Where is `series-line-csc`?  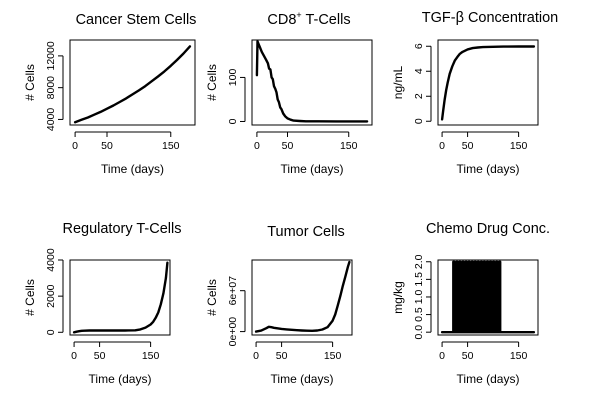
series-line-csc is located at coordinates (132, 84).